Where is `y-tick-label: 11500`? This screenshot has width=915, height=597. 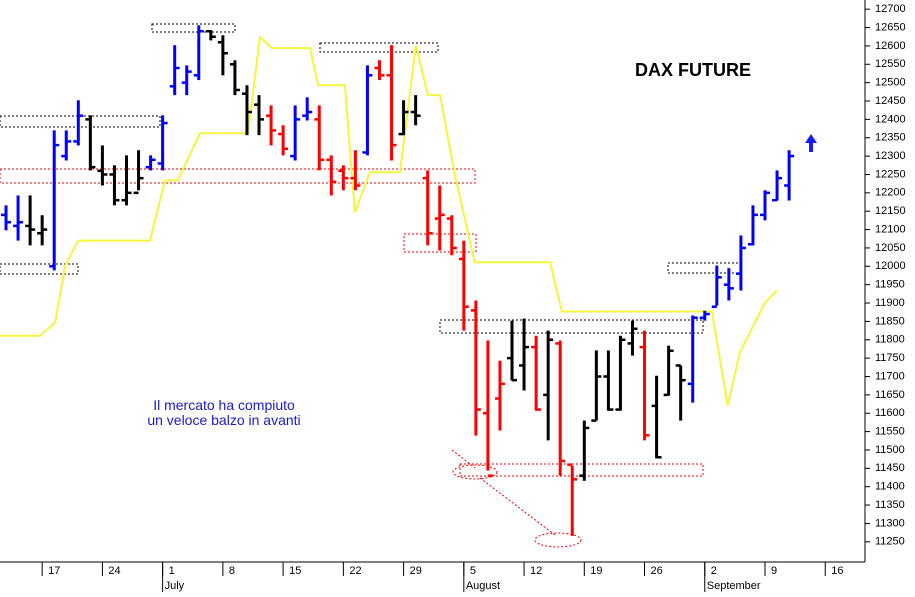 y-tick-label: 11500 is located at coordinates (890, 450).